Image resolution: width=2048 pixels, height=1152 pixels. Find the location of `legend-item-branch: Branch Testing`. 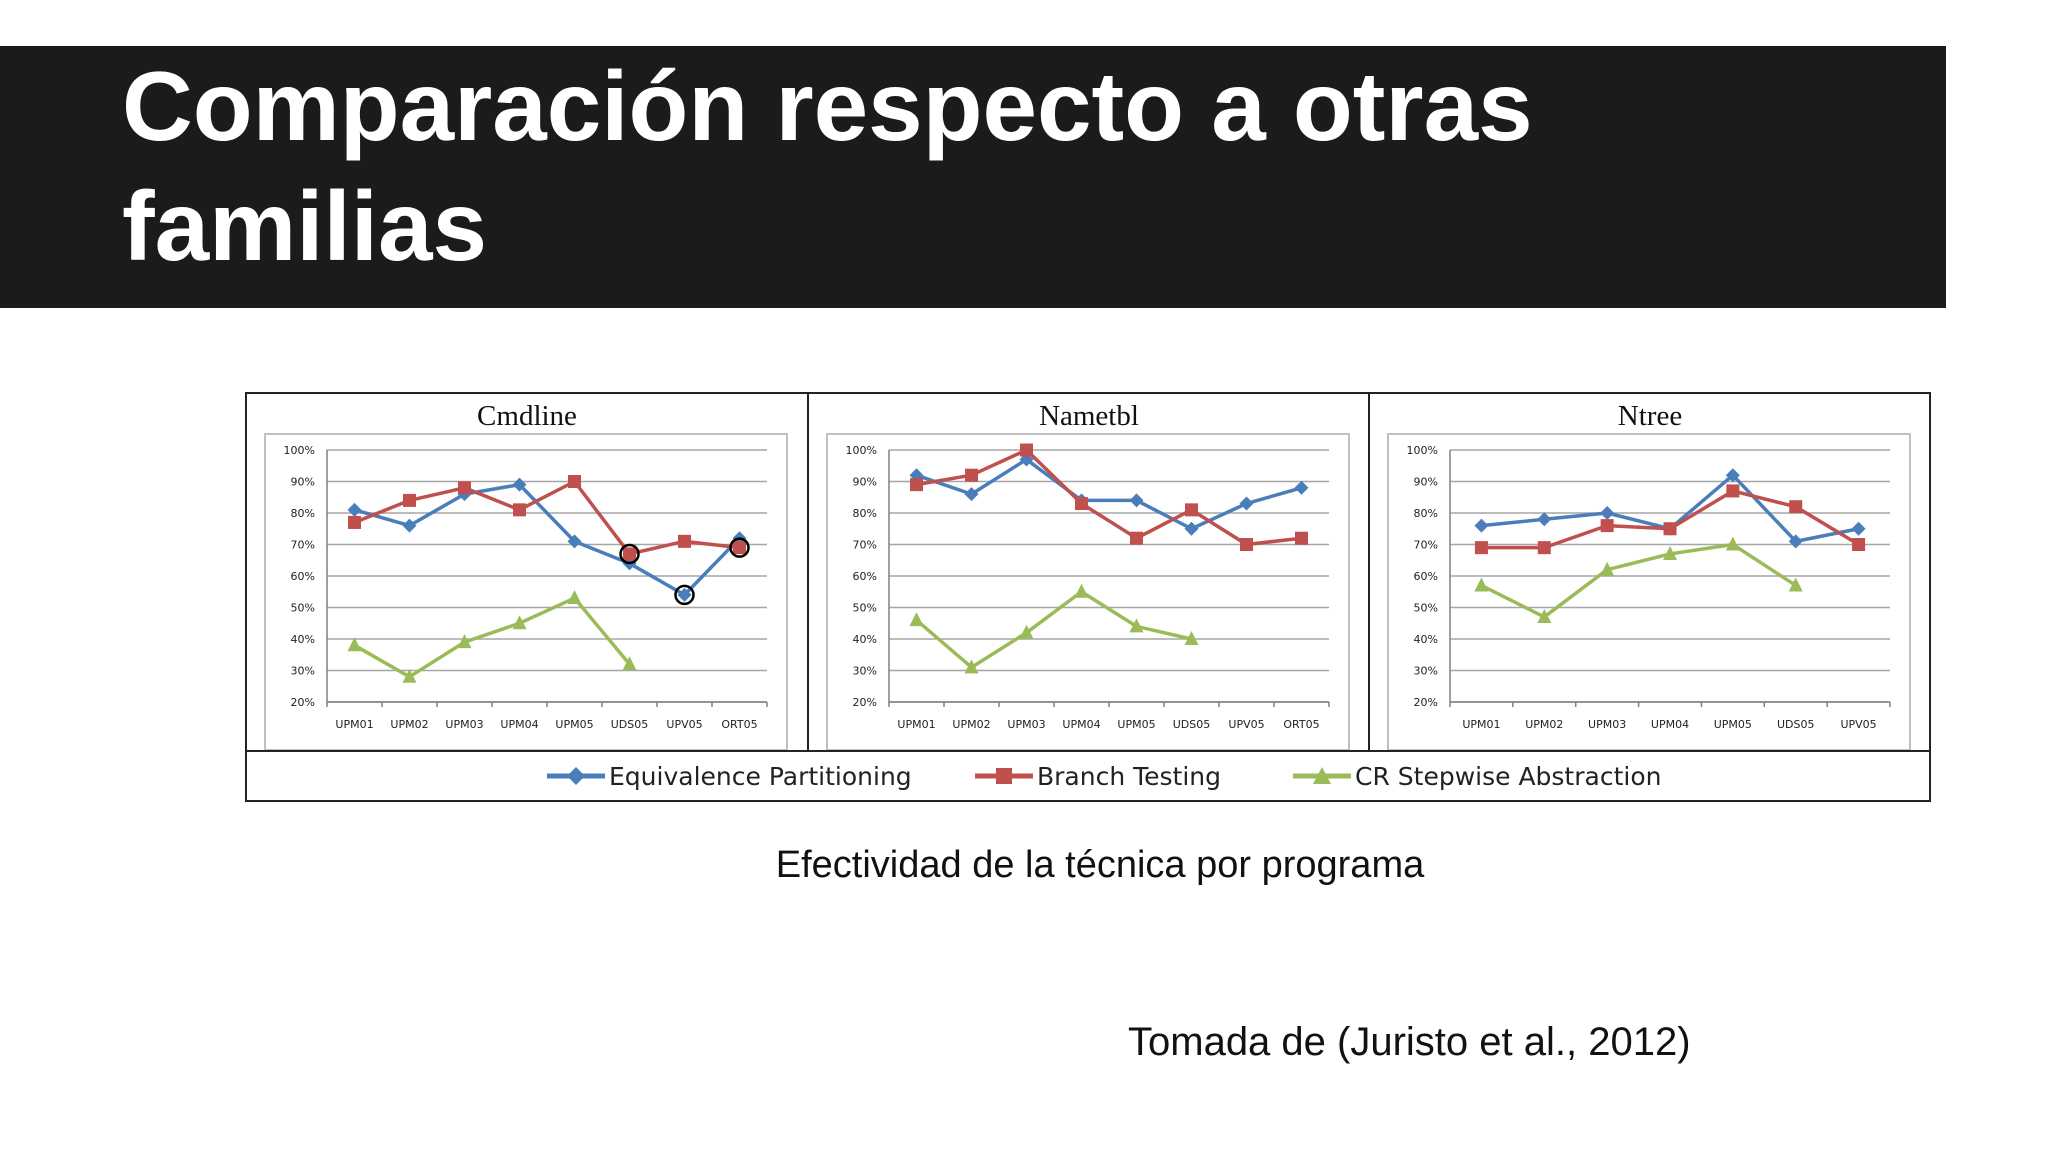

legend-item-branch: Branch Testing is located at coordinates (1097, 776).